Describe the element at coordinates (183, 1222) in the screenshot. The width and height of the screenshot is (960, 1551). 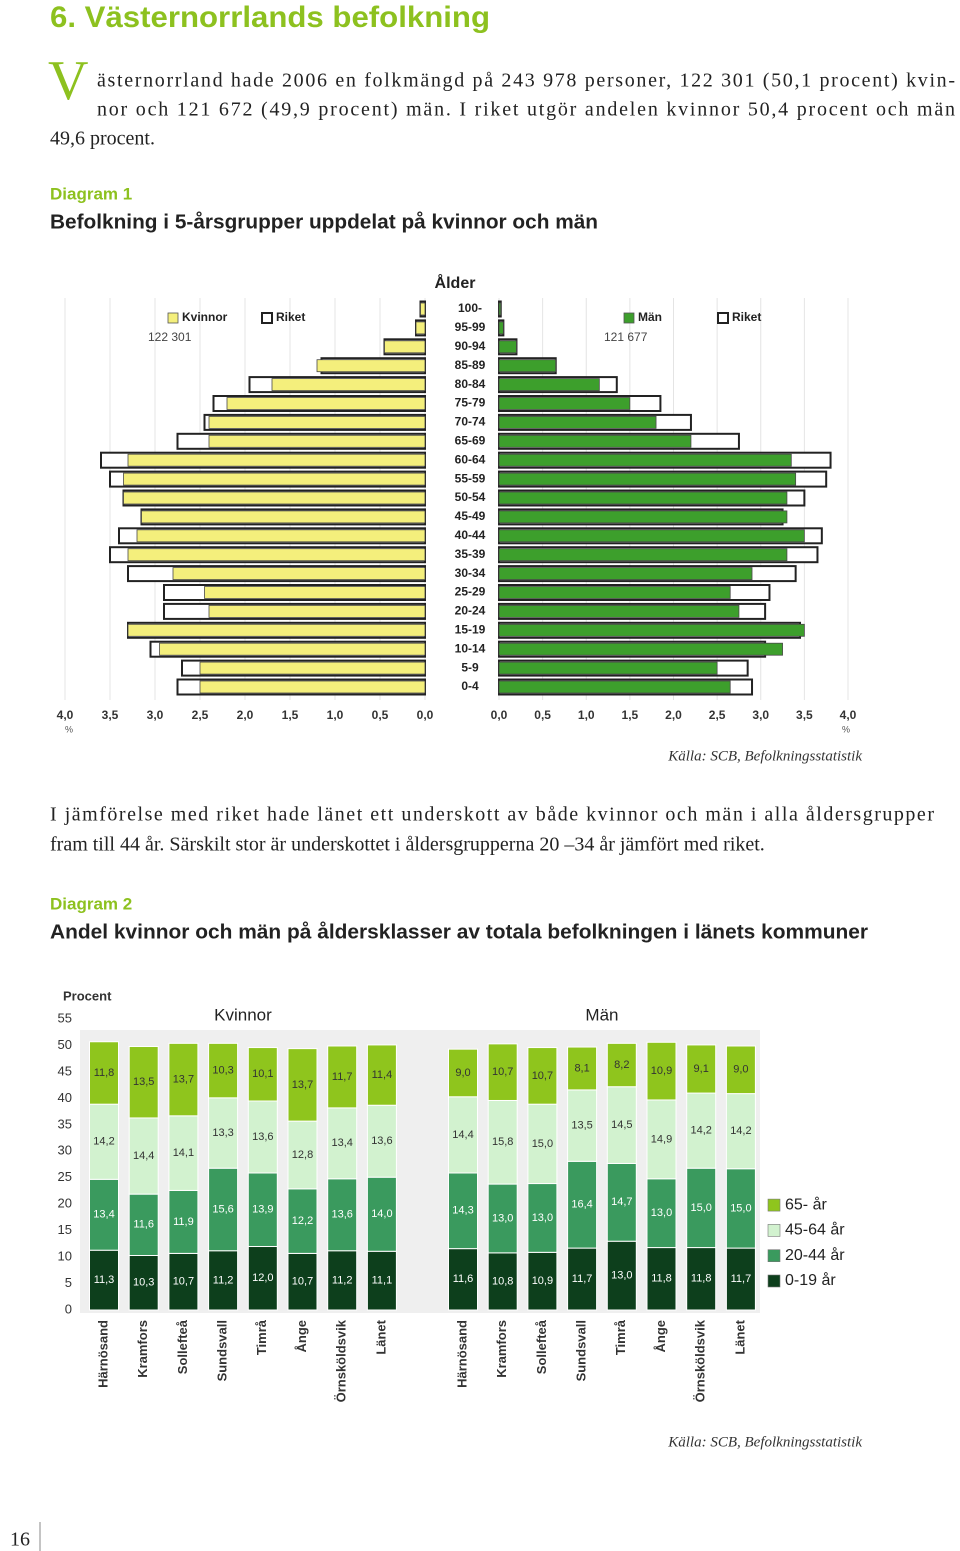
I see `value-label: 11,9` at that location.